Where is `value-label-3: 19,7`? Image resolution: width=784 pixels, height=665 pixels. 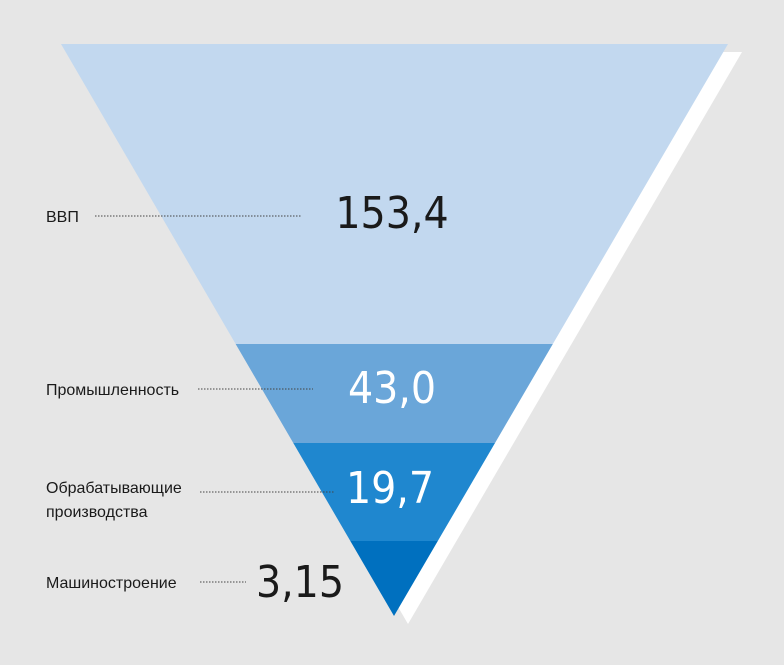
value-label-3: 19,7 is located at coordinates (390, 488).